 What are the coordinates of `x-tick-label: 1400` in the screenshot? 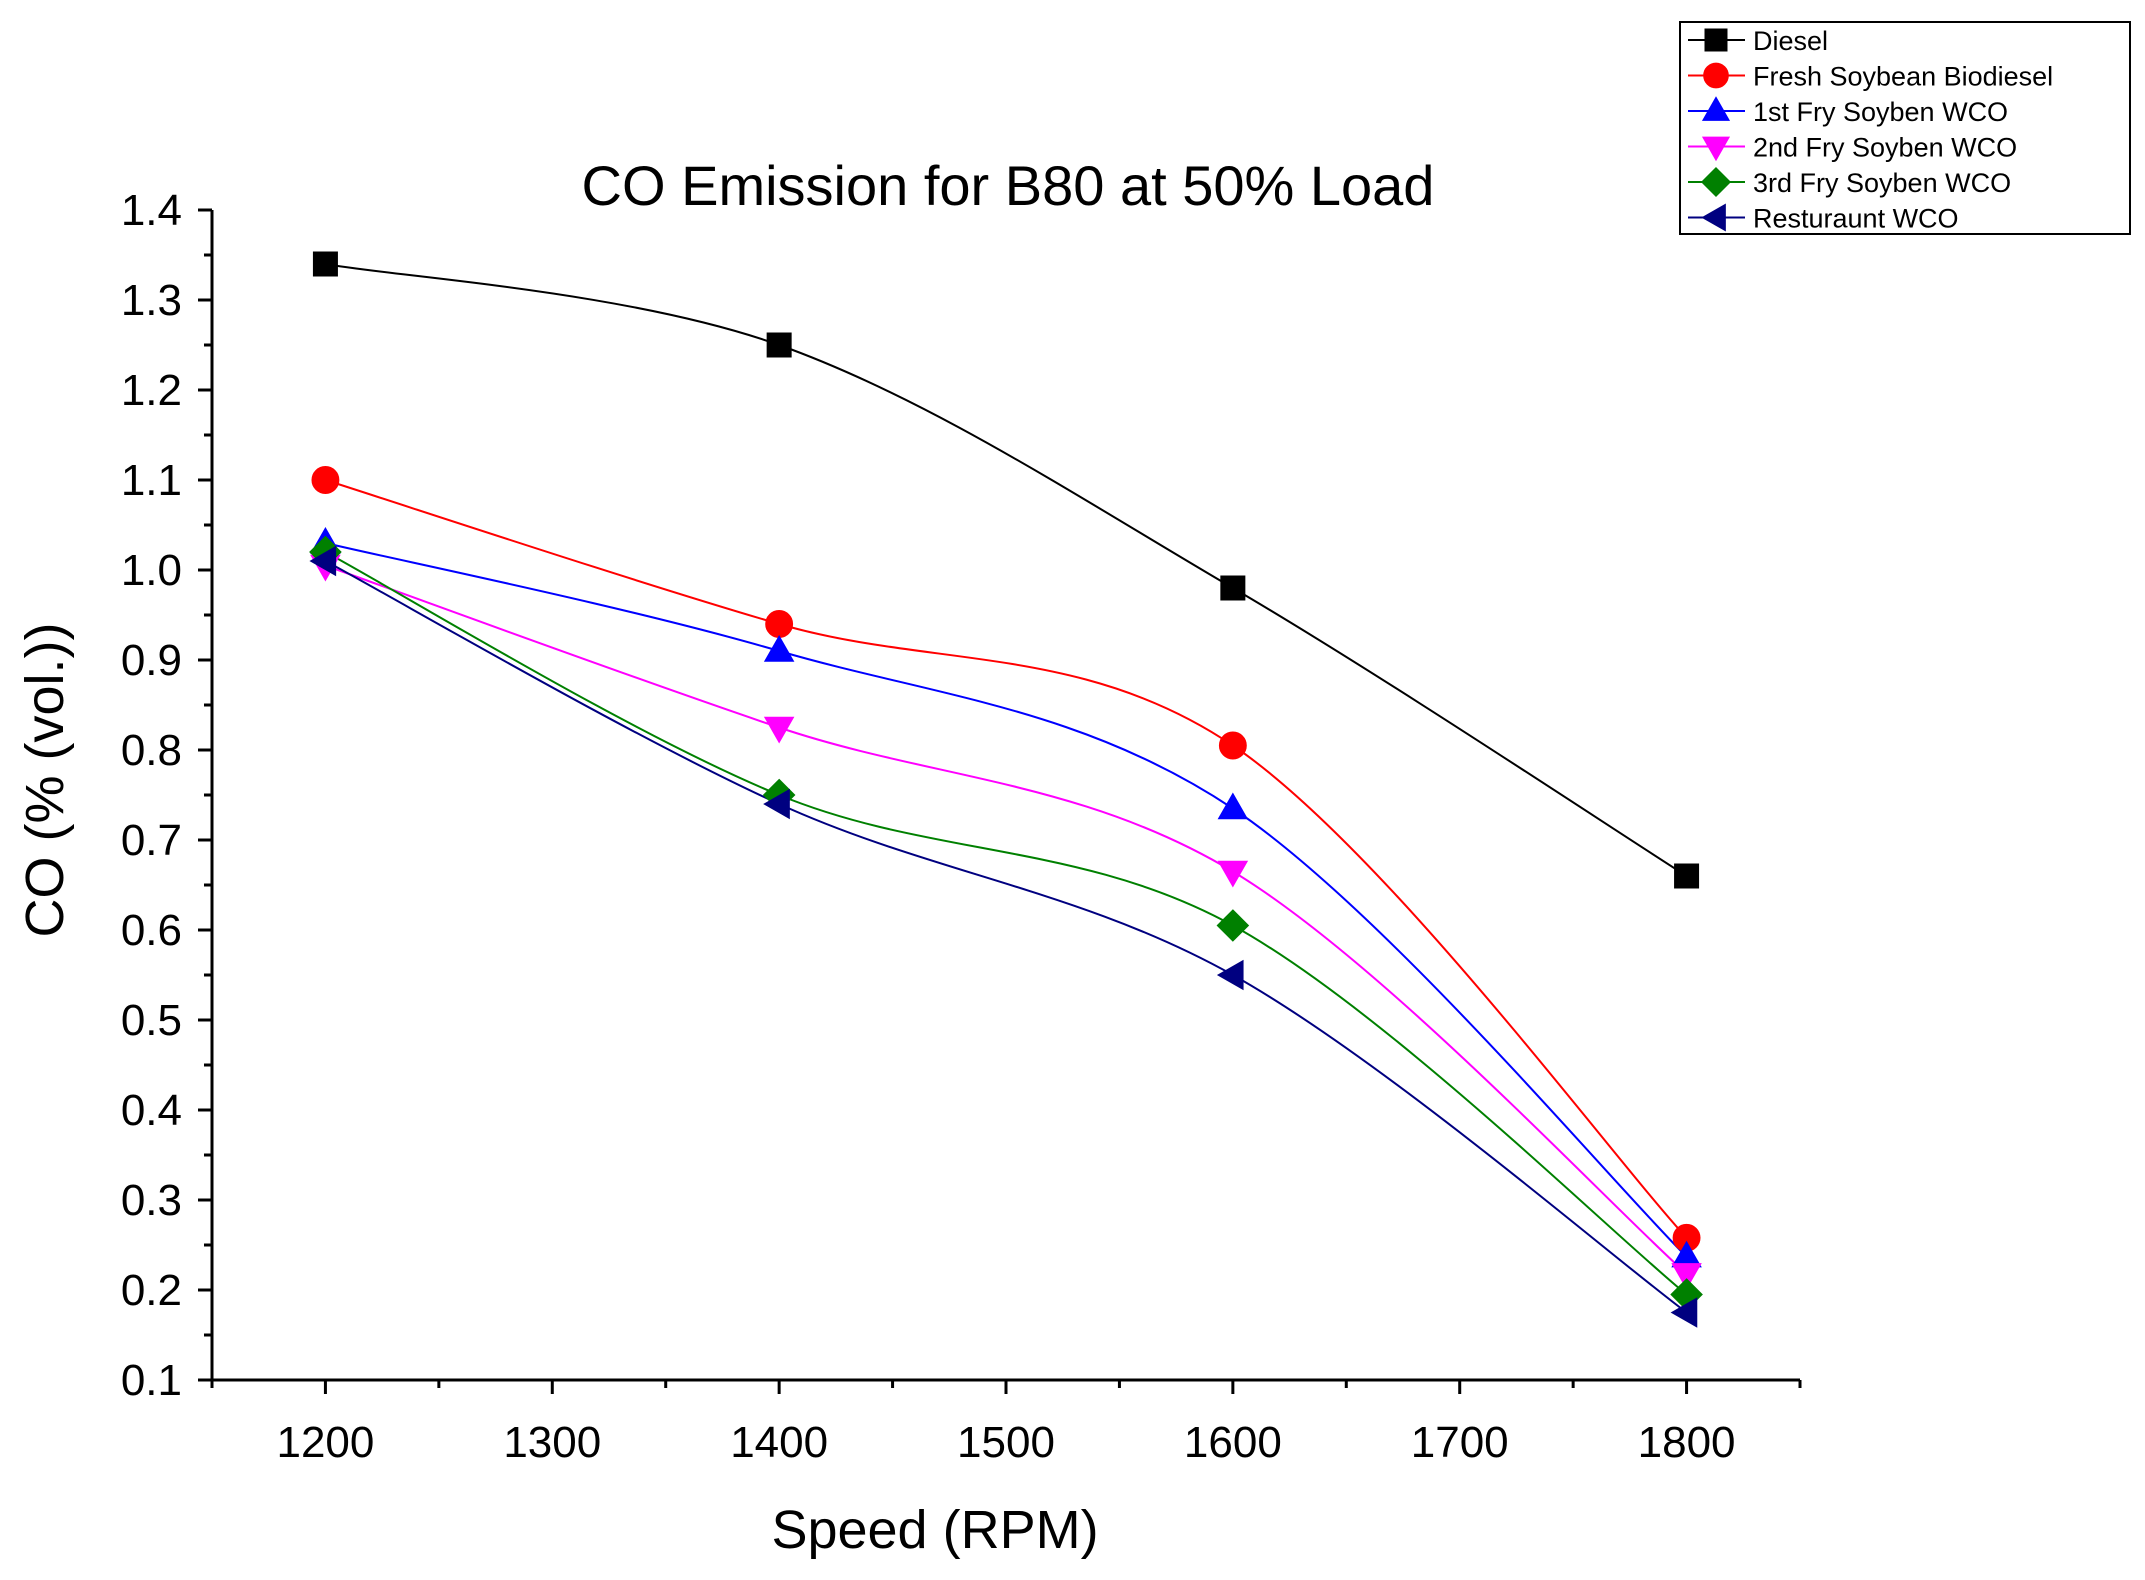 It's located at (779, 1442).